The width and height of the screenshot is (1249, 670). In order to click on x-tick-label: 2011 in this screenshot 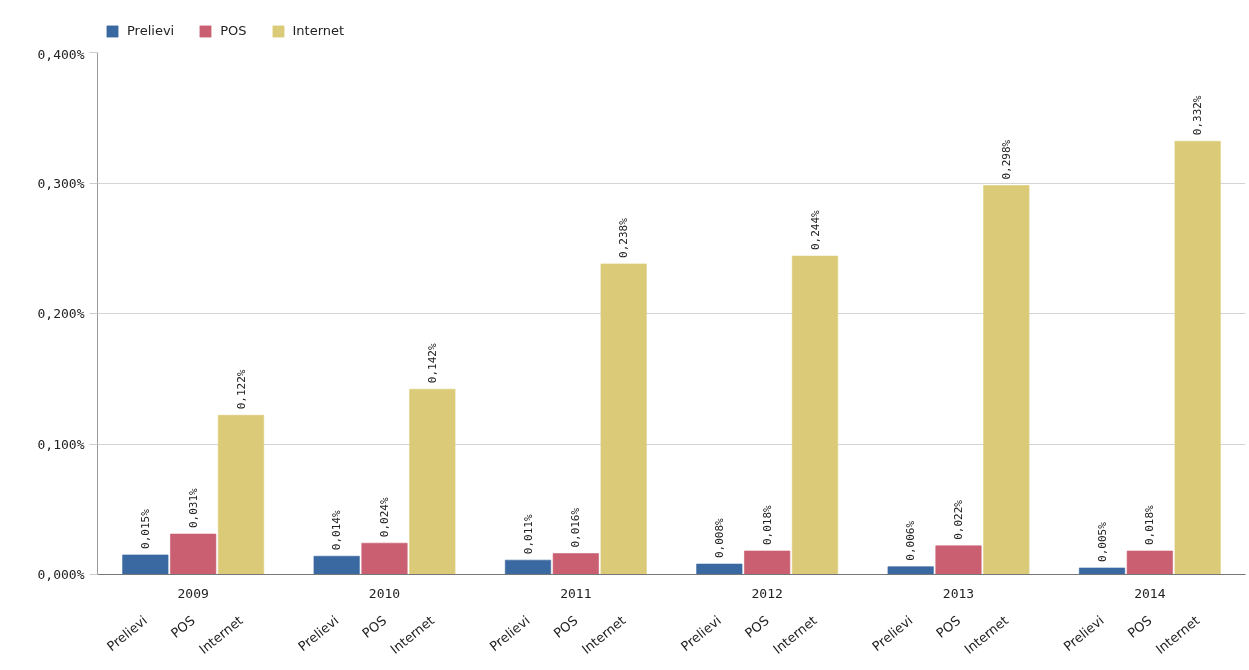, I will do `click(576, 593)`.